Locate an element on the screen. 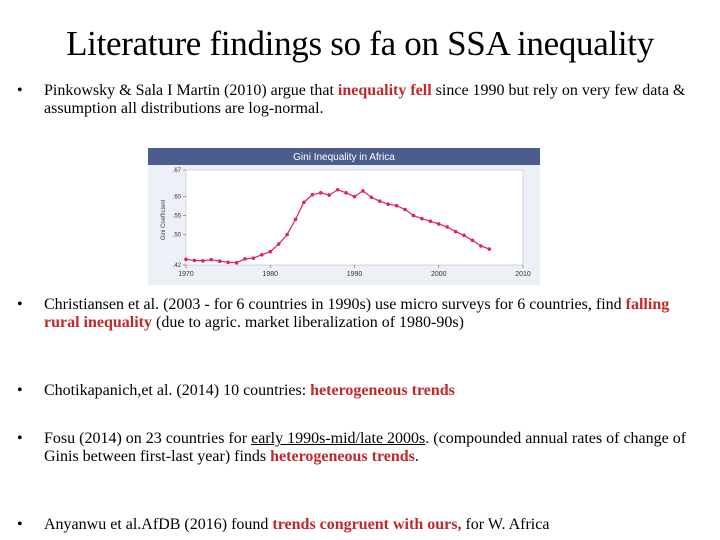  emphasis-text: falling rural inequality is located at coordinates (357, 313).